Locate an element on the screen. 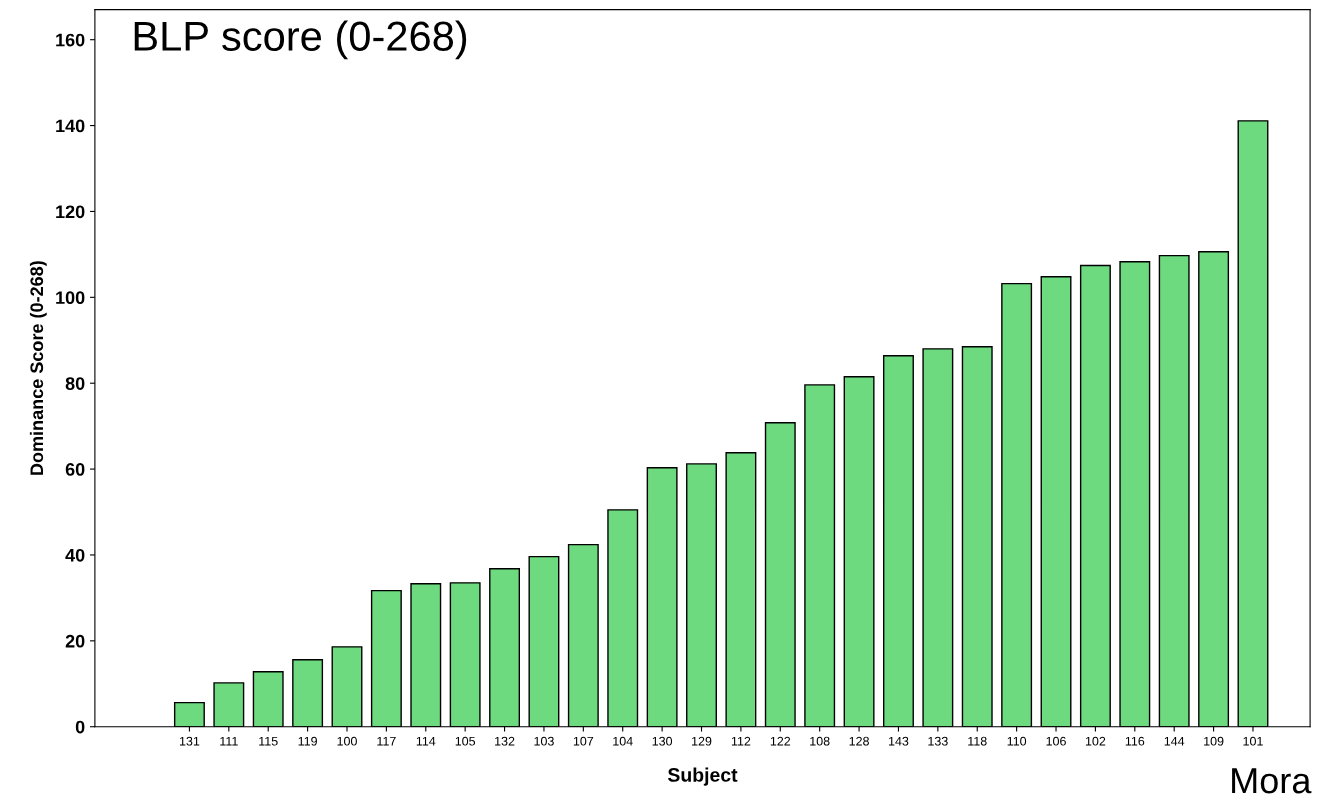  y-axis-title: Dominance Score (0-268) is located at coordinates (38, 368).